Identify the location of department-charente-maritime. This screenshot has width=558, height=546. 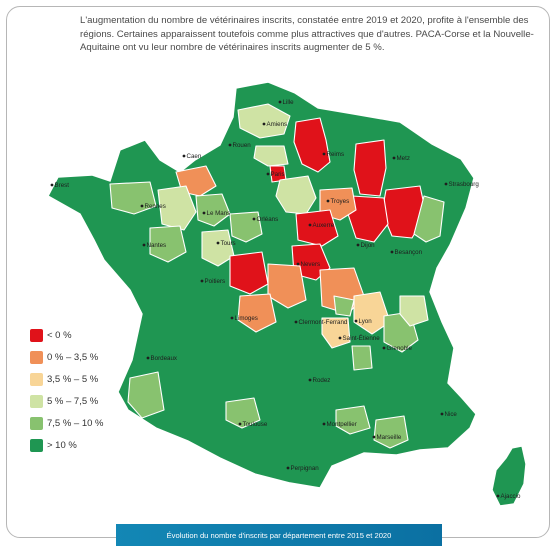
(146, 395).